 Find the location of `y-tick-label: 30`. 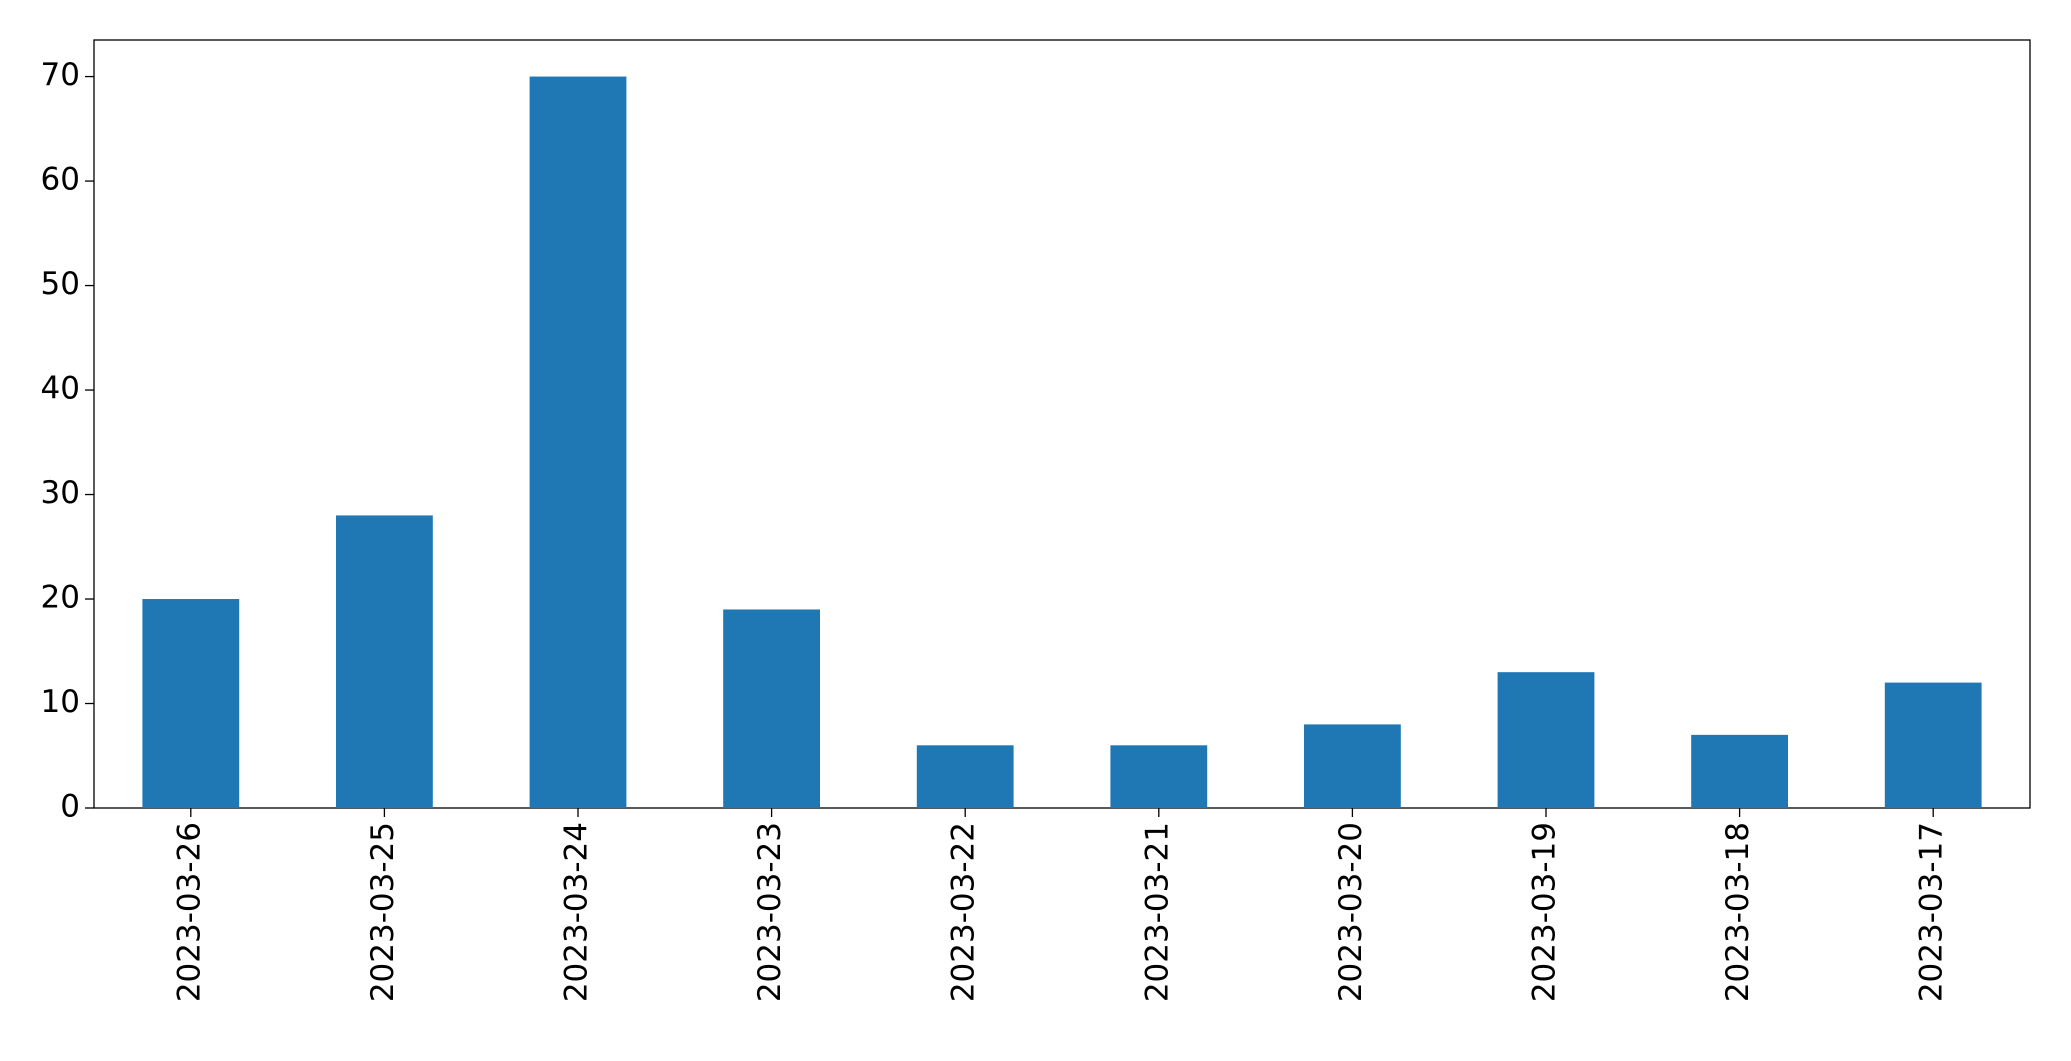

y-tick-label: 30 is located at coordinates (60, 493).